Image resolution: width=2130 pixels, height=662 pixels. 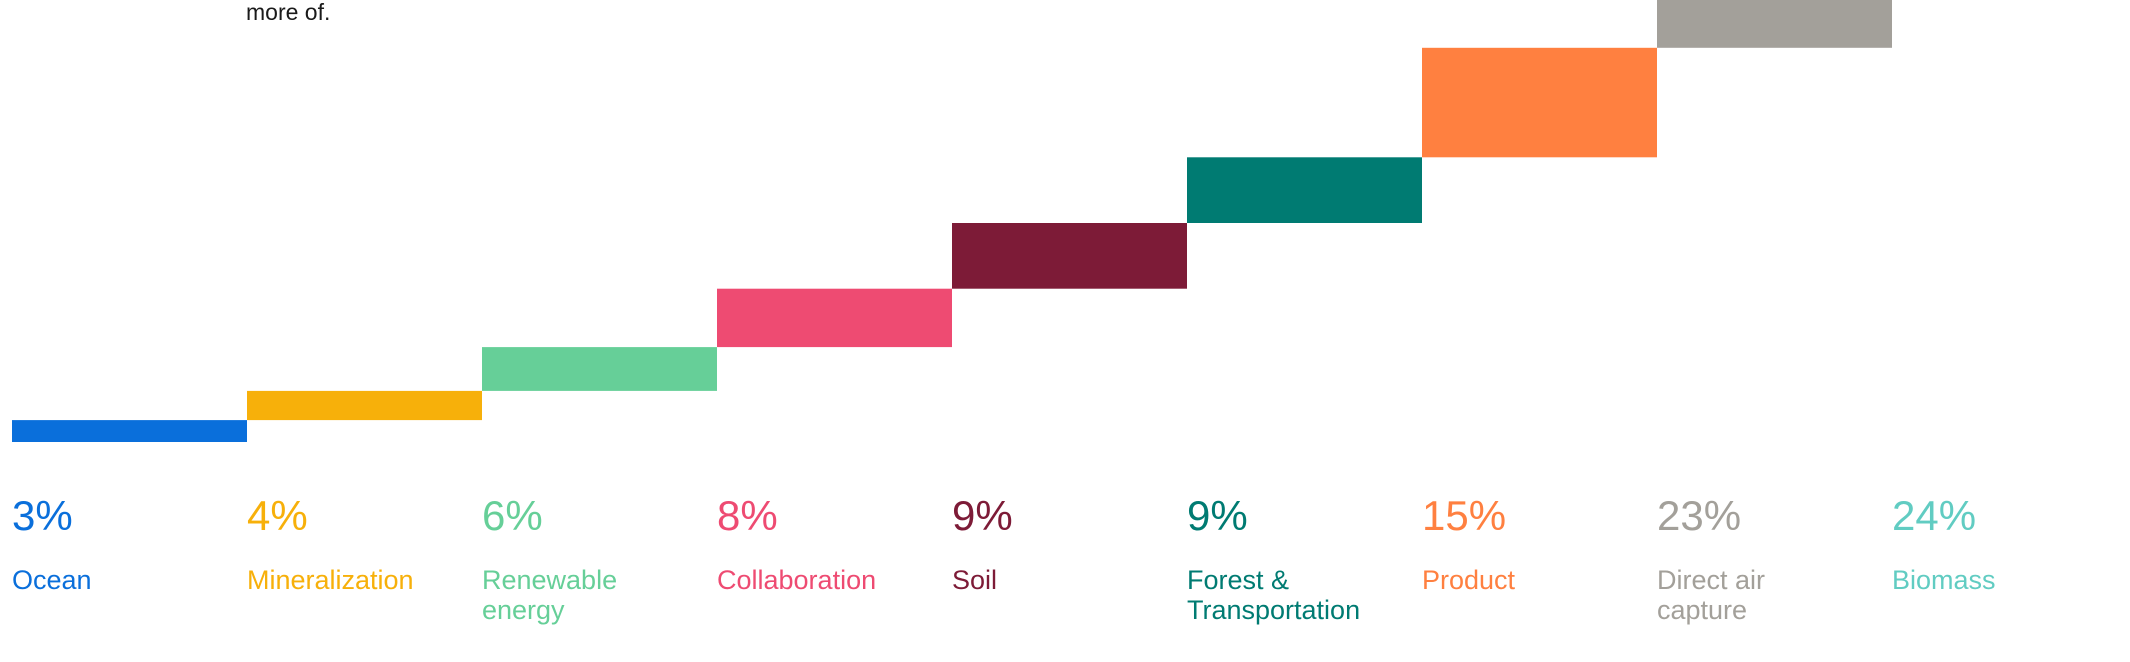 I want to click on value-label: 23%, so click(x=1699, y=515).